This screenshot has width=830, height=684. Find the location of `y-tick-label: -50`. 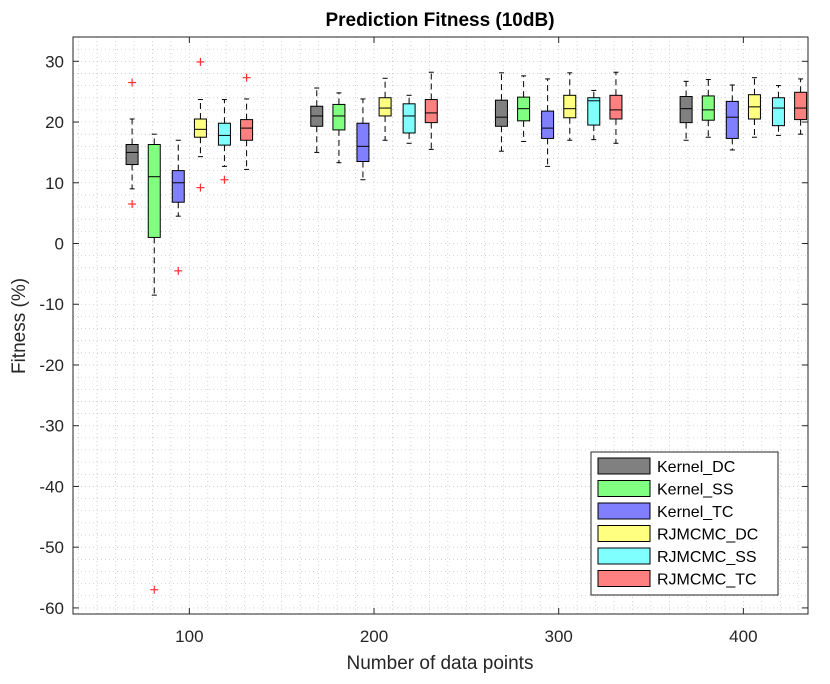

y-tick-label: -50 is located at coordinates (51, 547).